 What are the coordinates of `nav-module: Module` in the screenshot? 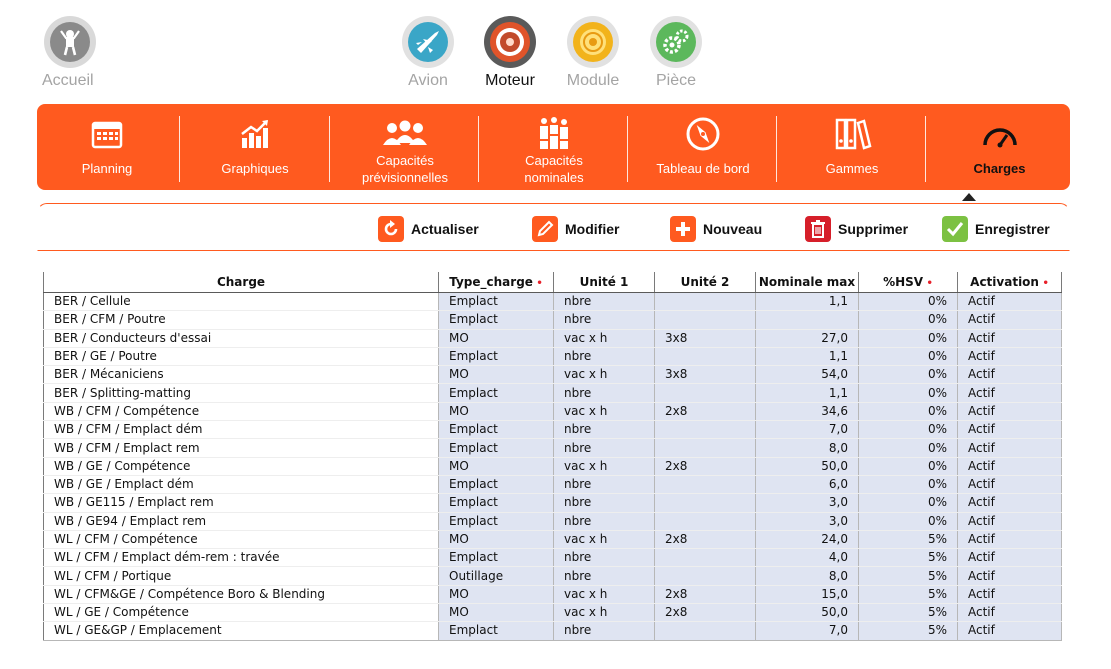 It's located at (593, 53).